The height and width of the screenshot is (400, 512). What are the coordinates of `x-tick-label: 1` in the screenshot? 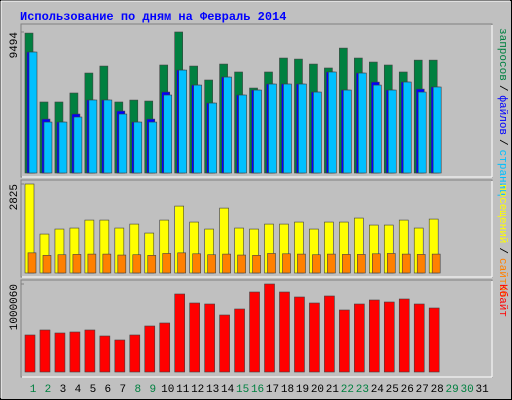 It's located at (33, 390).